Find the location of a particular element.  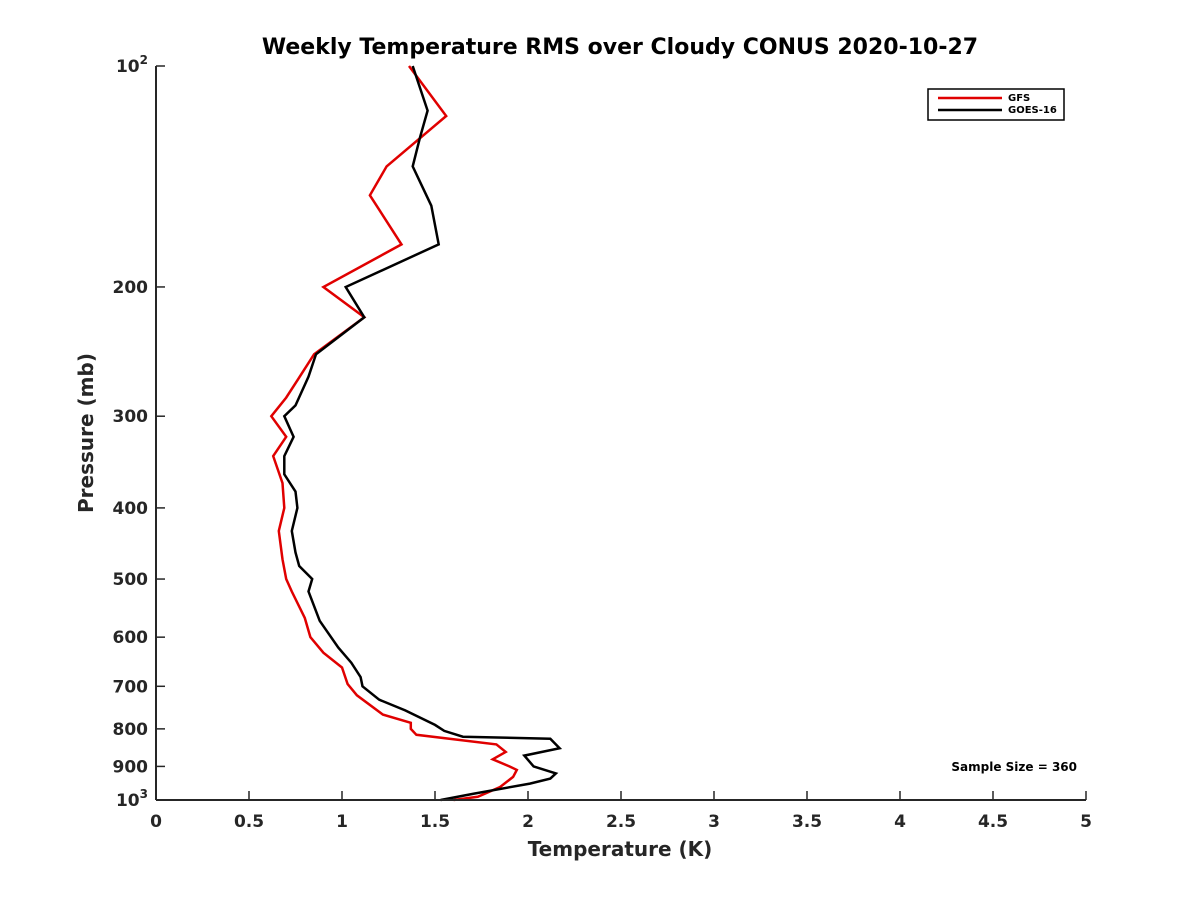

x-tick-label: 5 is located at coordinates (1086, 822).